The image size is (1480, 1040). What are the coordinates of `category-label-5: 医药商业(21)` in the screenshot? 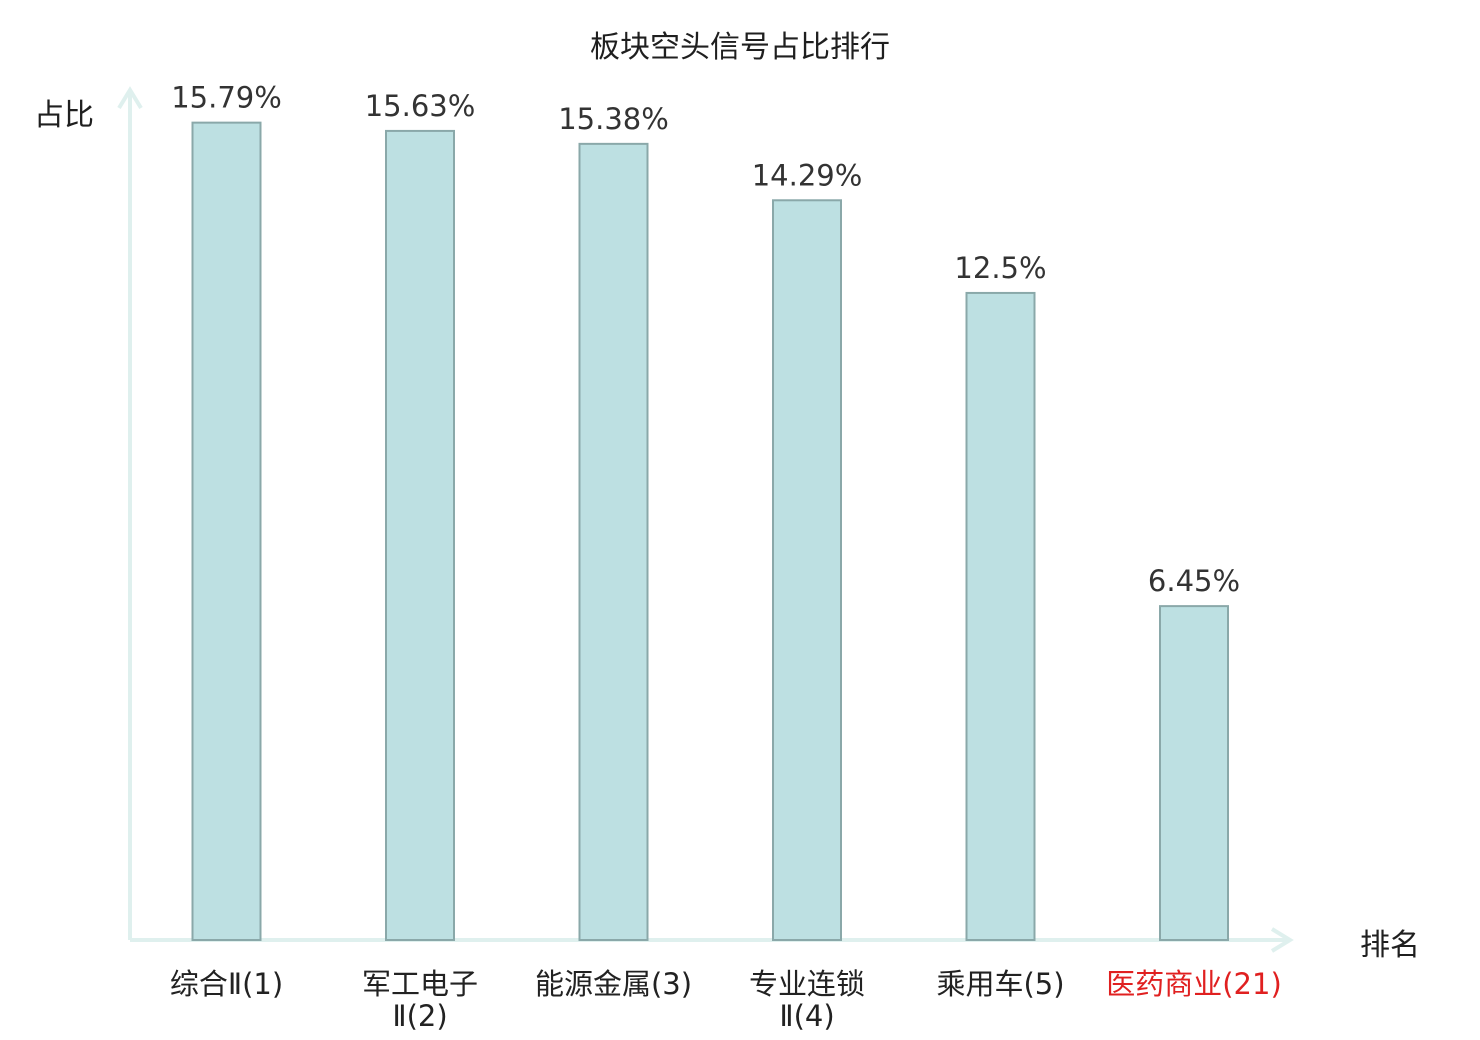 It's located at (1194, 984).